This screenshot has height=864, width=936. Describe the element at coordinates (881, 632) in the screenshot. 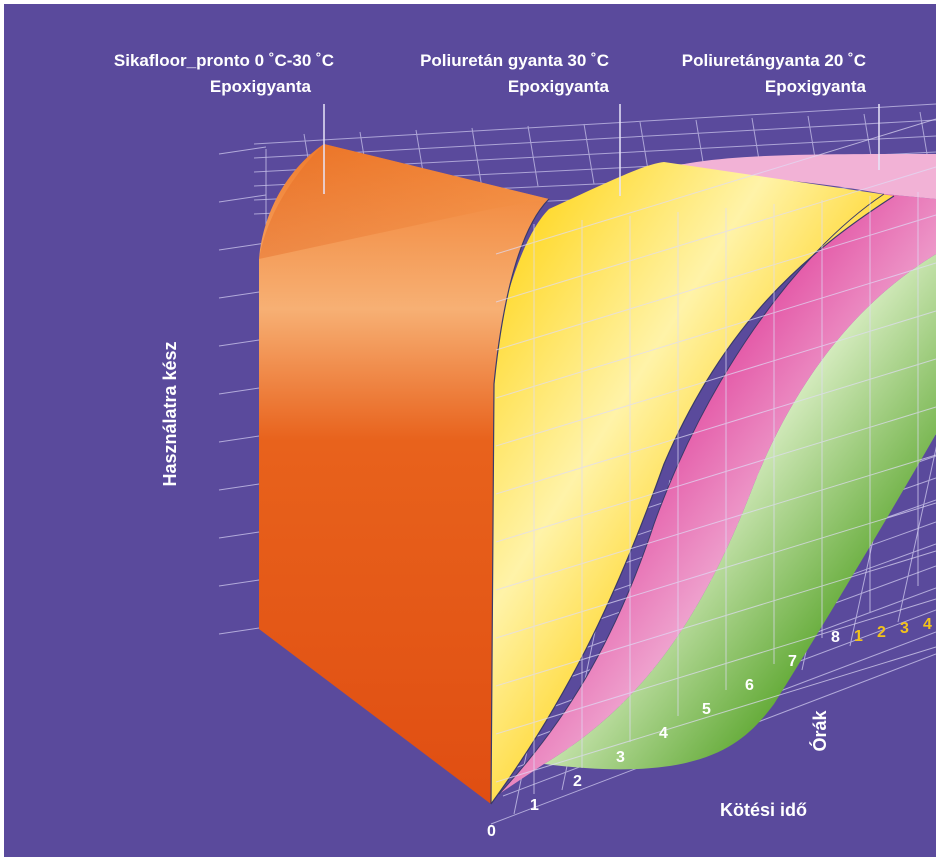

I see `day-tick-label: 2` at that location.